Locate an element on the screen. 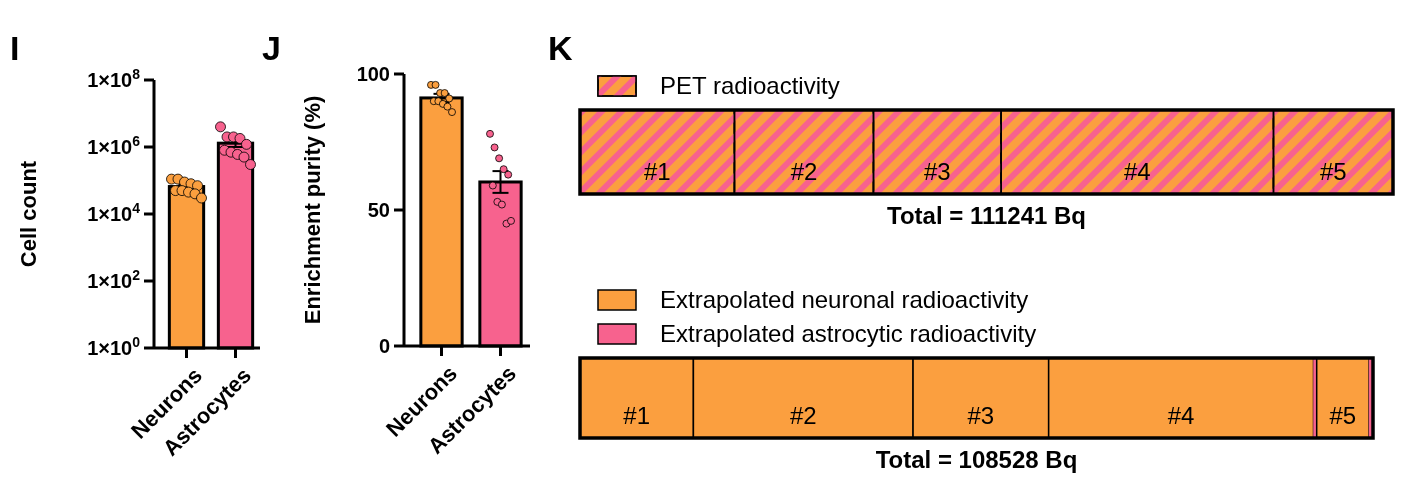 This screenshot has height=500, width=1411. y-tick-label: 100 is located at coordinates (373, 74).